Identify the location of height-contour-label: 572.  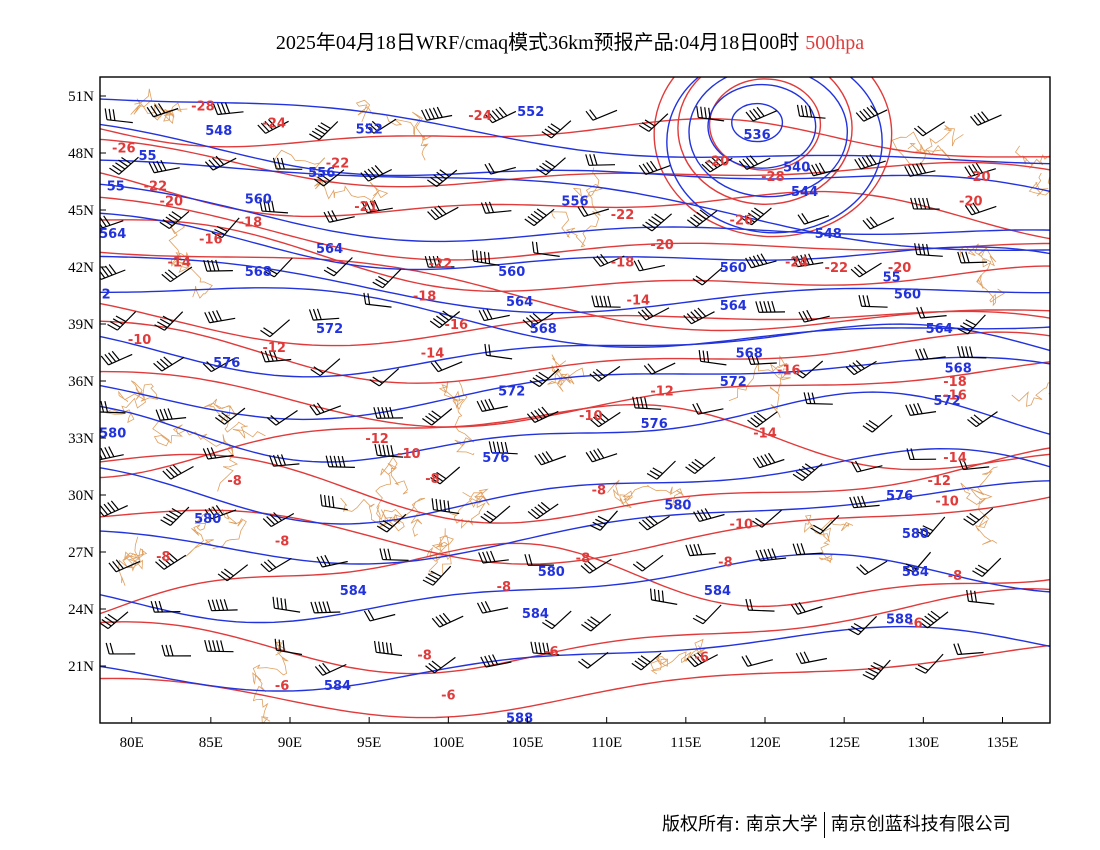
(329, 329).